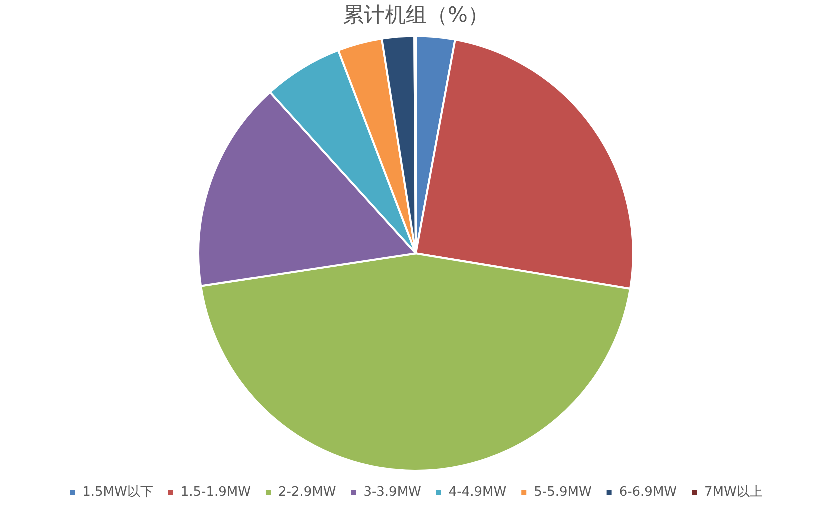  What do you see at coordinates (733, 492) in the screenshot?
I see `legend-label: 7MW以上` at bounding box center [733, 492].